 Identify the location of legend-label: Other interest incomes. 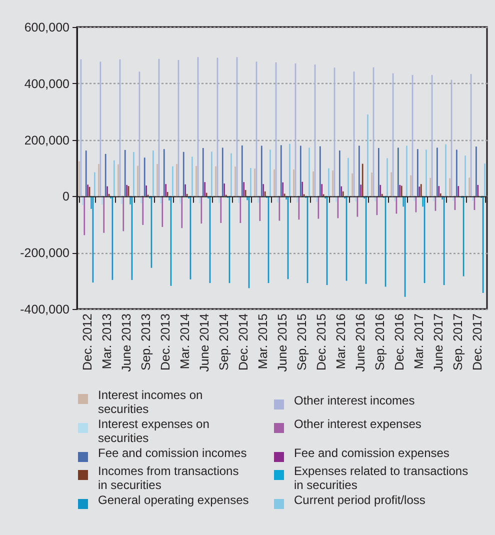
(354, 401).